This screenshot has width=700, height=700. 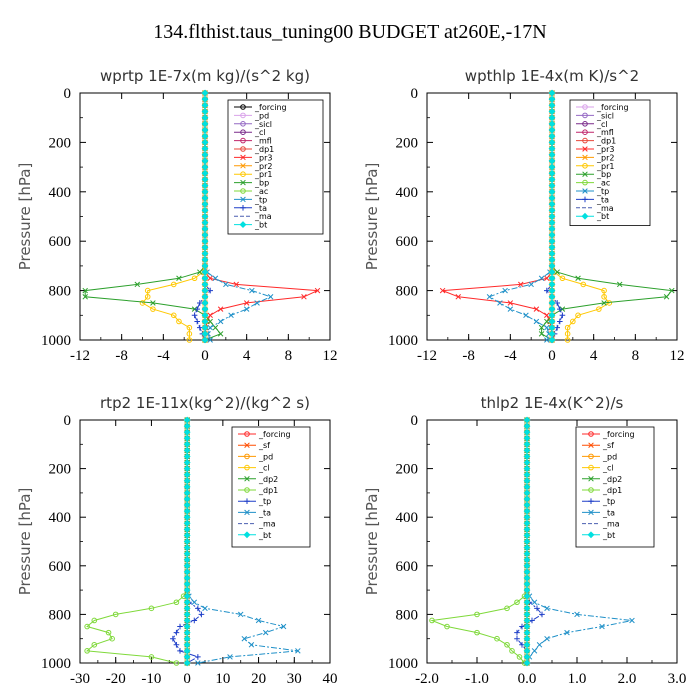 What do you see at coordinates (608, 501) in the screenshot?
I see `legend-label: _tp` at bounding box center [608, 501].